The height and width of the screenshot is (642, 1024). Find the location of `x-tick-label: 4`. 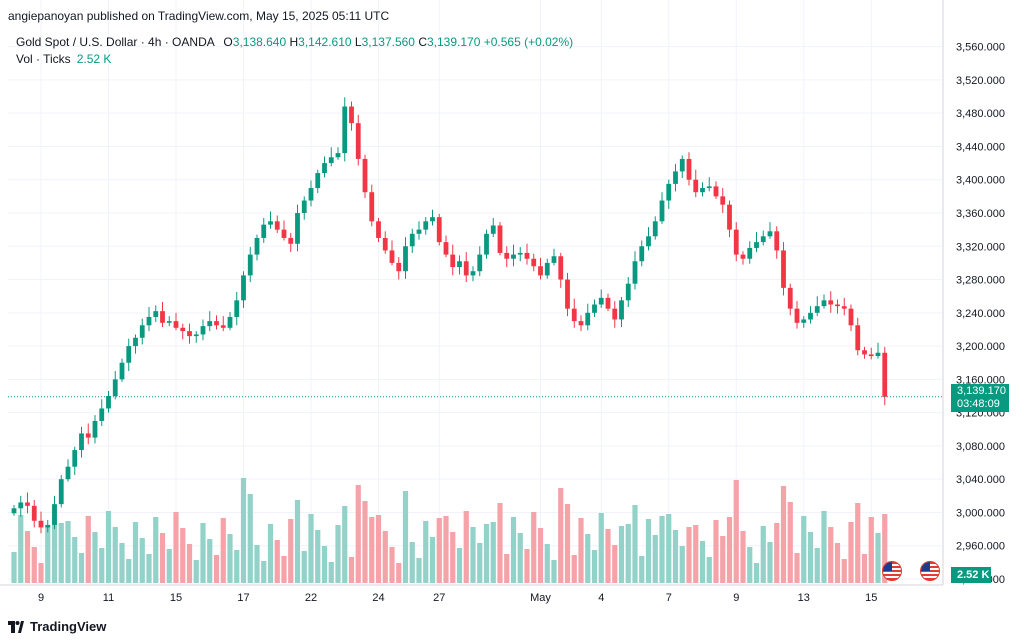

x-tick-label: 4 is located at coordinates (601, 598).